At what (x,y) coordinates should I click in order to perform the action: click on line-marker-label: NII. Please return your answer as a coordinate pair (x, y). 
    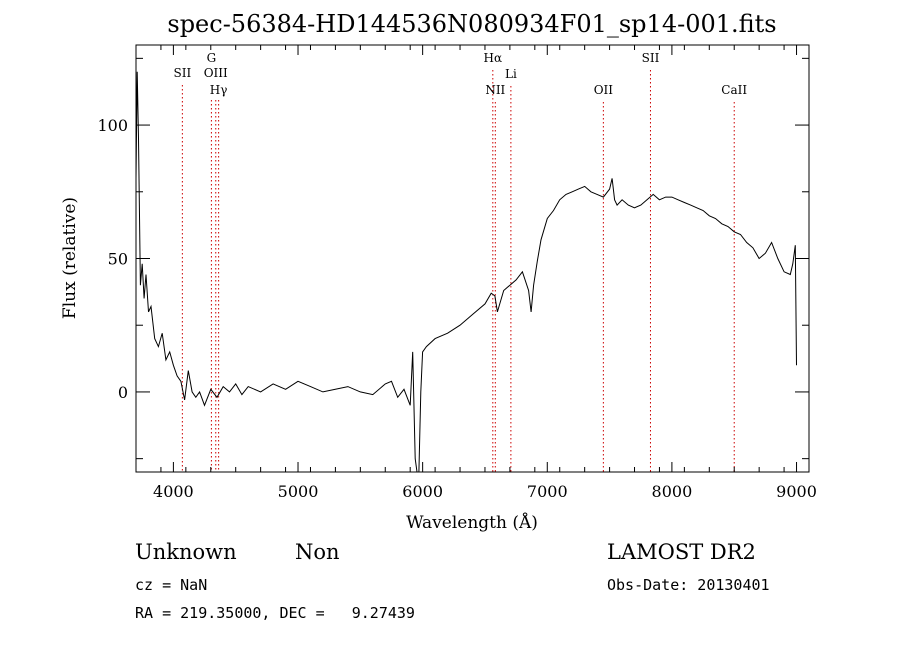
    Looking at the image, I should click on (495, 90).